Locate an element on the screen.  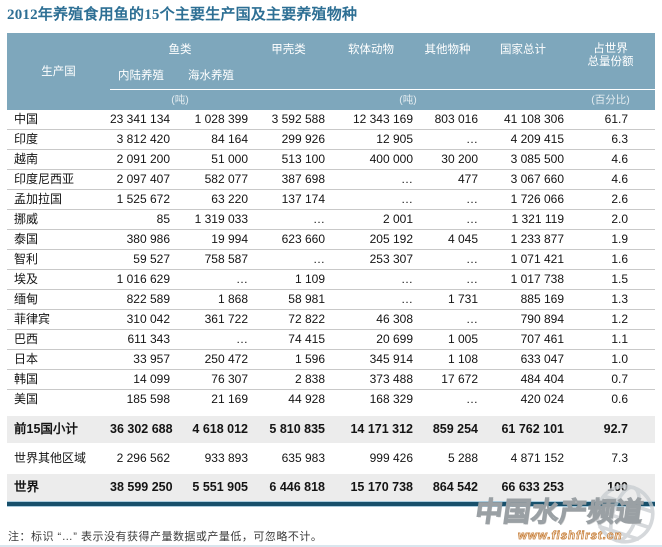
footnote: 注：标识 “…” 表示没有获得产量数据或产量低，可忽略不计。 is located at coordinates (165, 537).